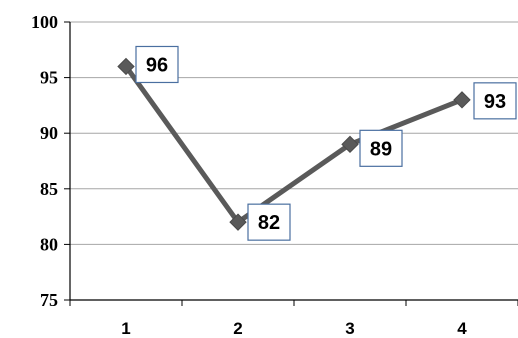 The image size is (518, 338). Describe the element at coordinates (49, 78) in the screenshot. I see `y-tick-label: 95` at that location.